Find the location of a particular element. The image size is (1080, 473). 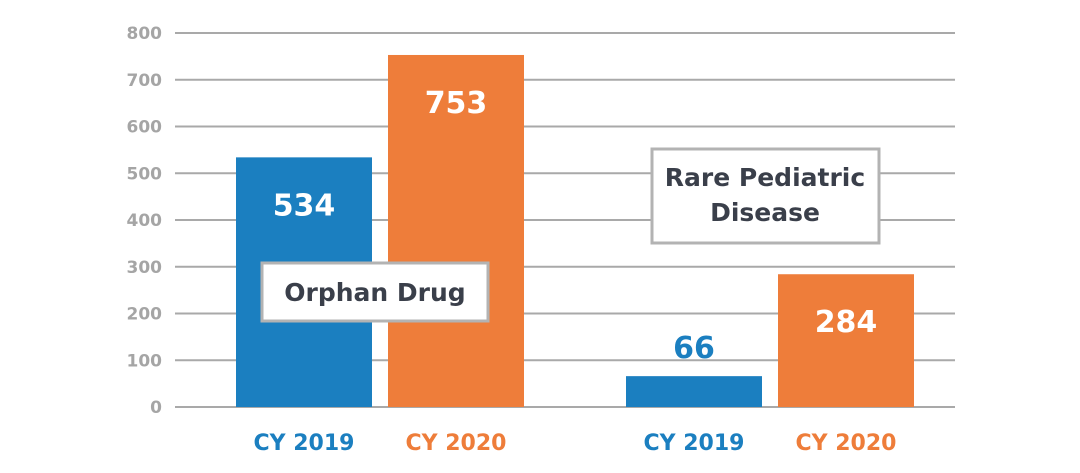

group-label-orphan-drug: Orphan Drug is located at coordinates (375, 292).